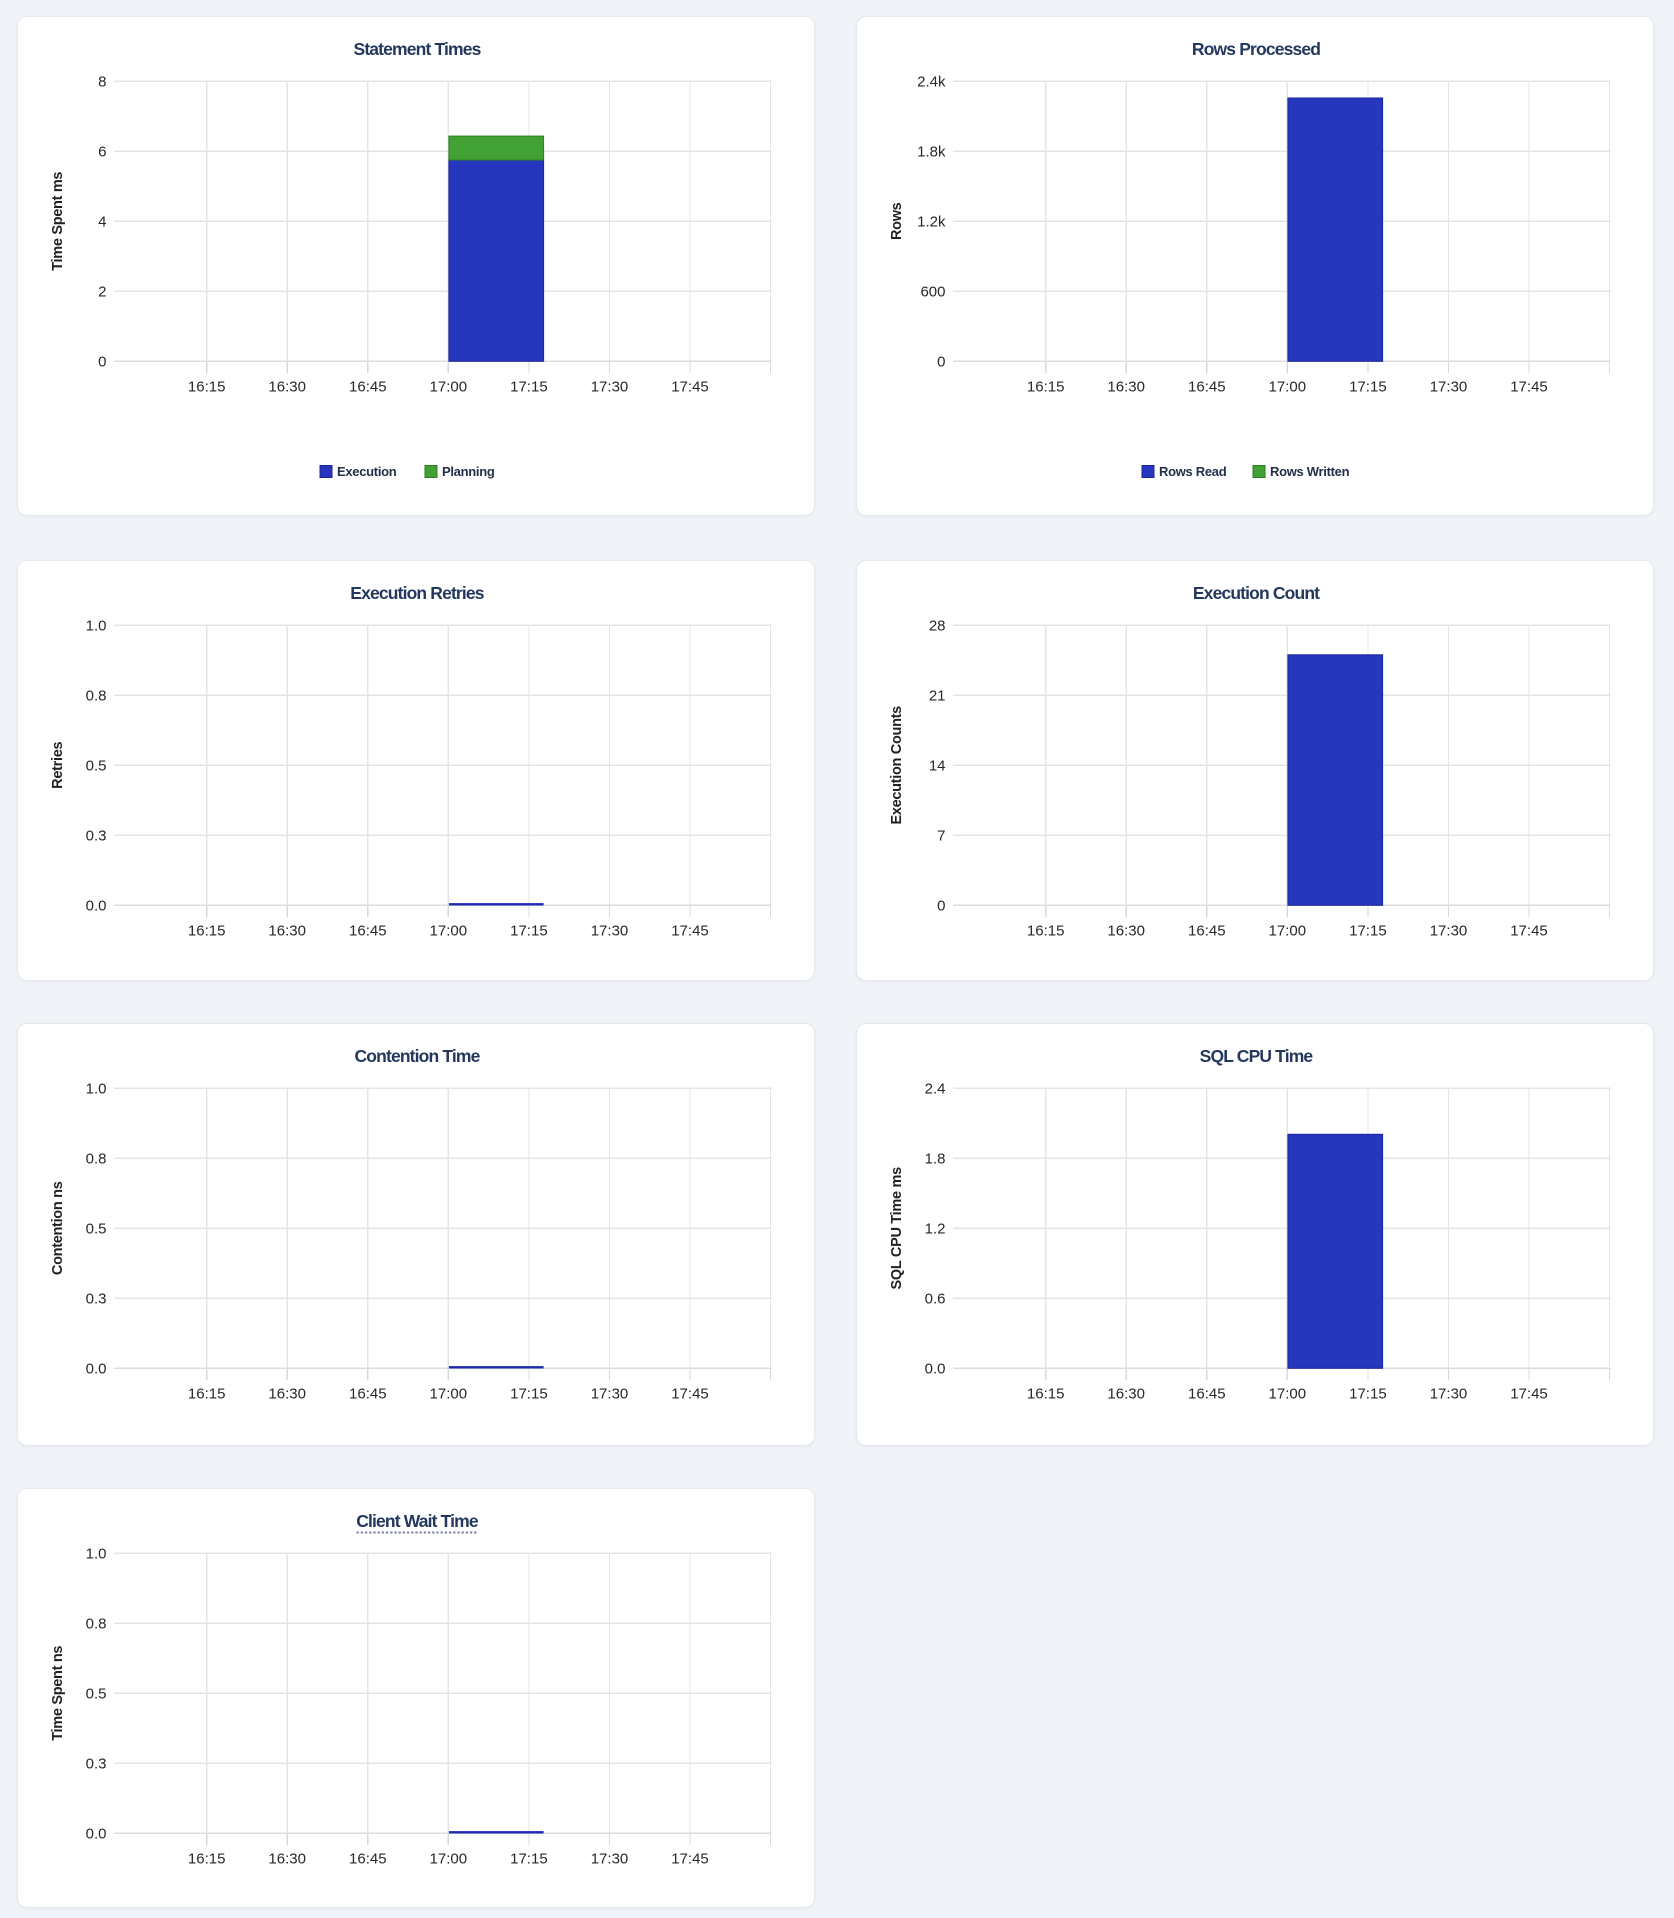 The image size is (1674, 1918). I want to click on svg-text: 1.8k, so click(931, 152).